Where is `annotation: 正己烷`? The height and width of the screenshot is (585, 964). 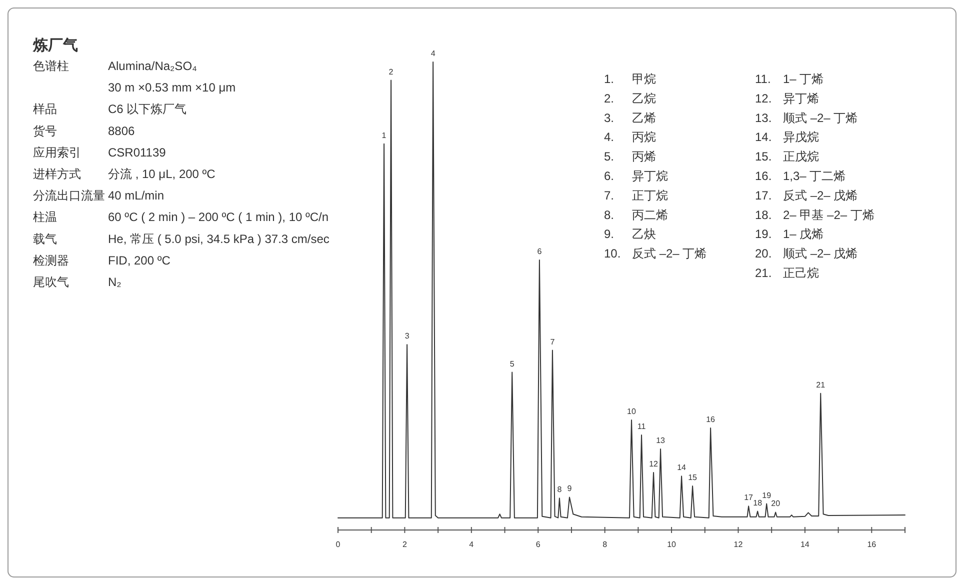 annotation: 正己烷 is located at coordinates (801, 273).